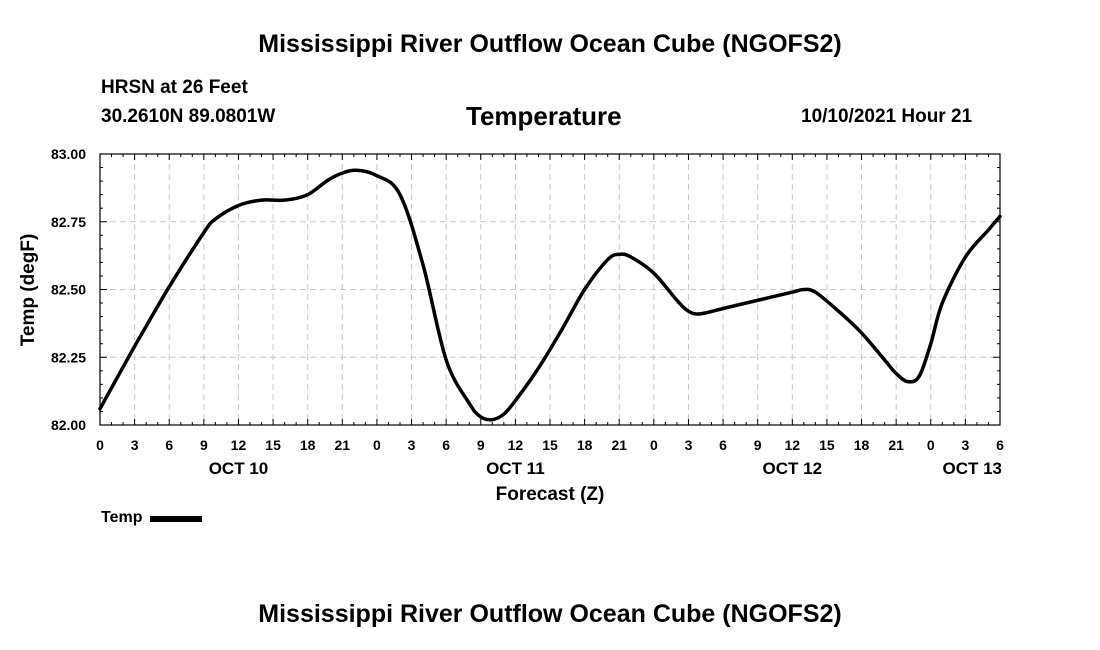  I want to click on legend-label: Temp, so click(122, 517).